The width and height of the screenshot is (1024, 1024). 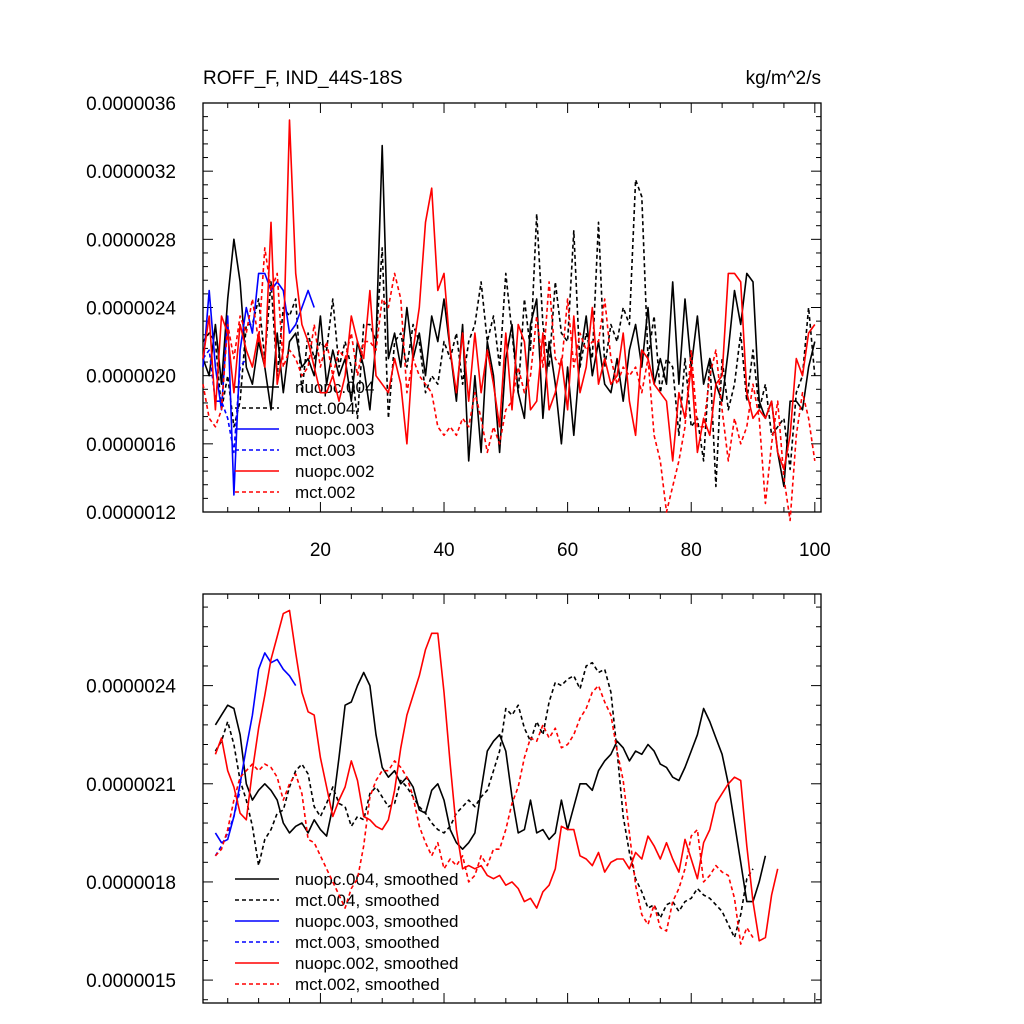 I want to click on series-line-nuopc-003-smoothed, so click(x=255, y=748).